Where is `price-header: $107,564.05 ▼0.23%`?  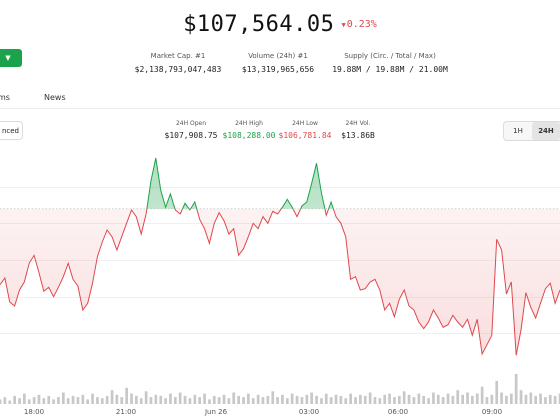 price-header: $107,564.05 ▼0.23% is located at coordinates (280, 24).